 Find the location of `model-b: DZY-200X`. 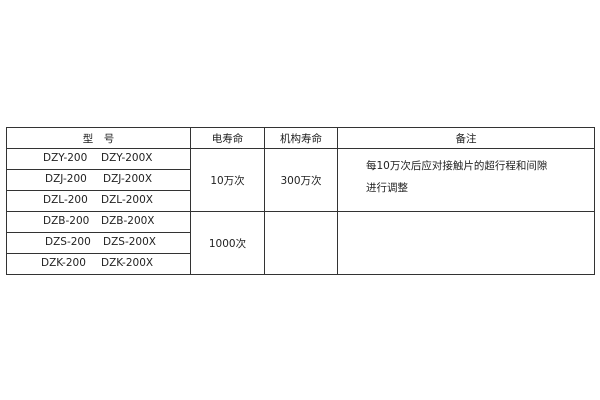

model-b: DZY-200X is located at coordinates (127, 158).